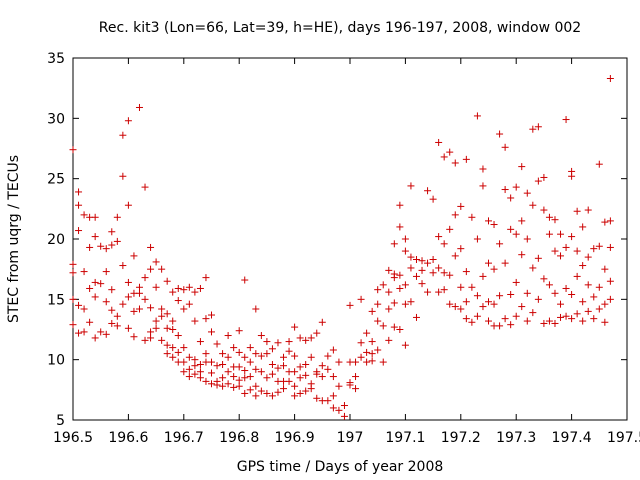  Describe the element at coordinates (239, 438) in the screenshot. I see `x-tick-label: 196.8` at that location.